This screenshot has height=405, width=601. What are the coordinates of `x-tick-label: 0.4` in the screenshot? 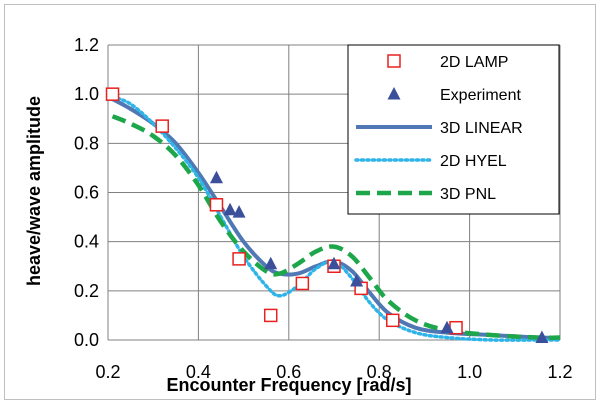 It's located at (198, 372).